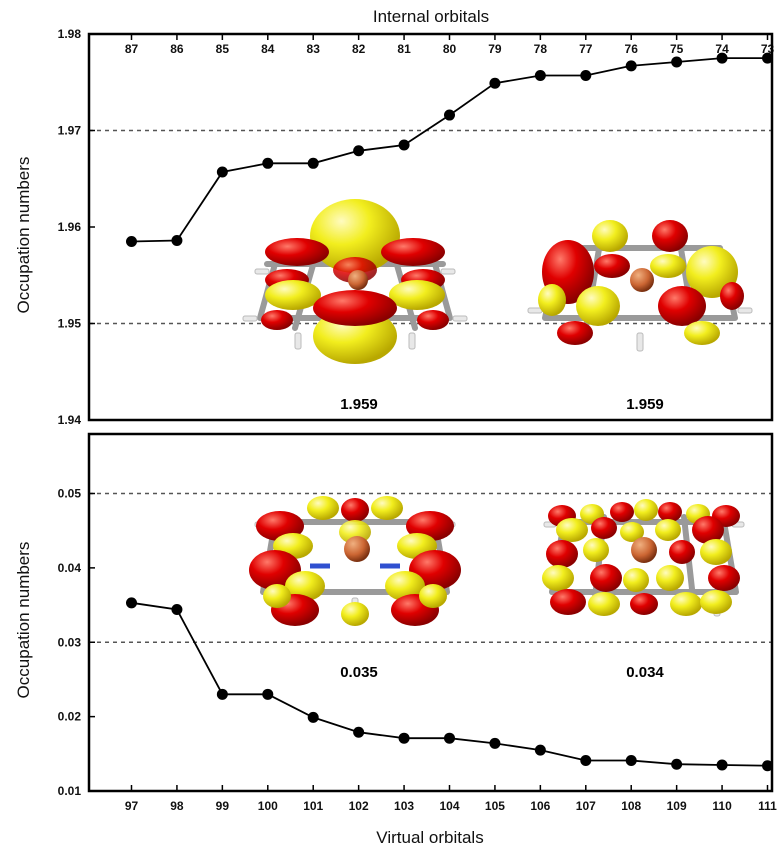  Describe the element at coordinates (431, 16) in the screenshot. I see `top-x-axis-title: Internal orbitals` at that location.